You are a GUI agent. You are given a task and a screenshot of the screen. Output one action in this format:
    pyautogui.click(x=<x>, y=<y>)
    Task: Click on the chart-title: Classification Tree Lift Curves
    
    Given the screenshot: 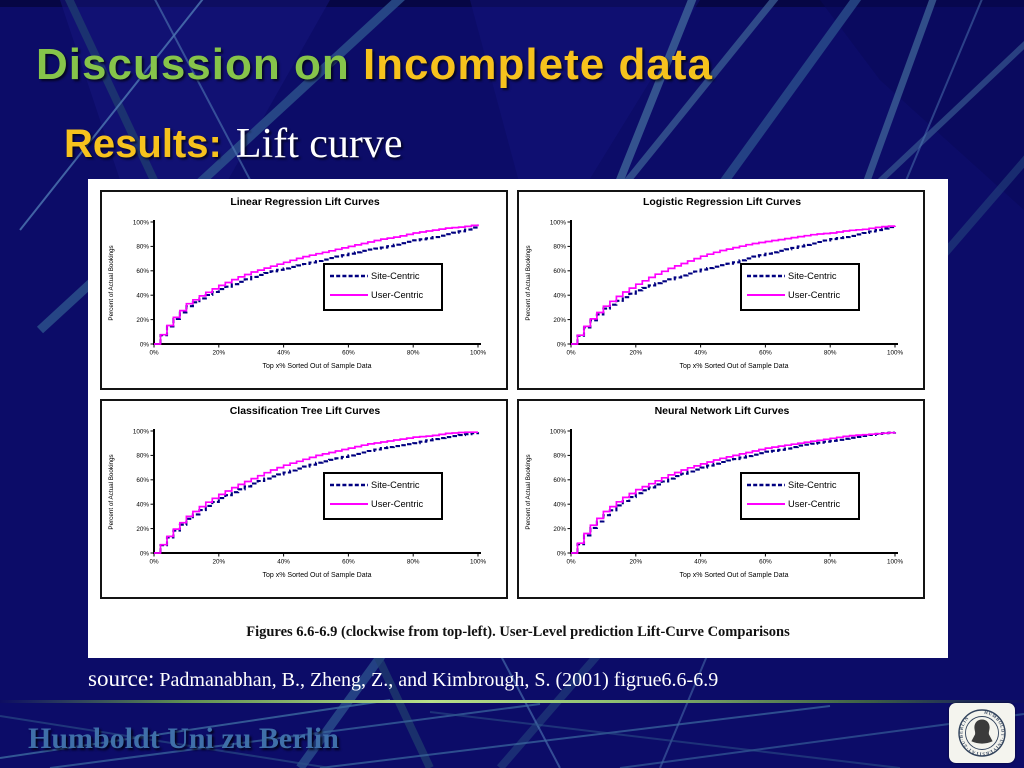 What is the action you would take?
    pyautogui.click(x=305, y=411)
    